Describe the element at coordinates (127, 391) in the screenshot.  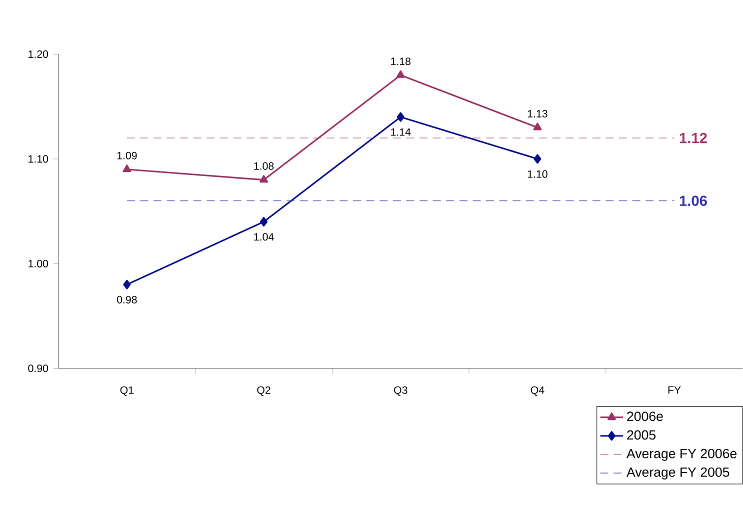
I see `x-tick-label: Q1` at that location.